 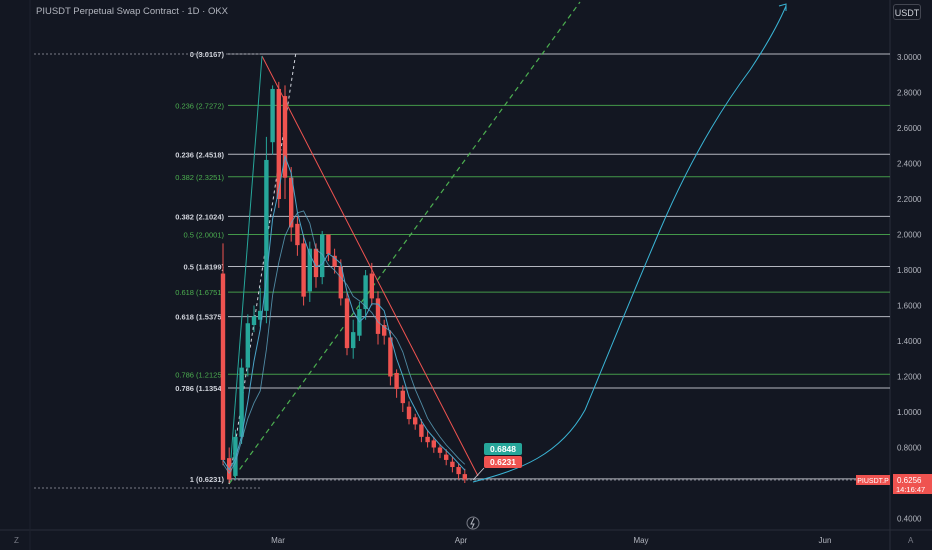 I want to click on fib-level-label: 0.5 (2.0001), so click(x=204, y=234).